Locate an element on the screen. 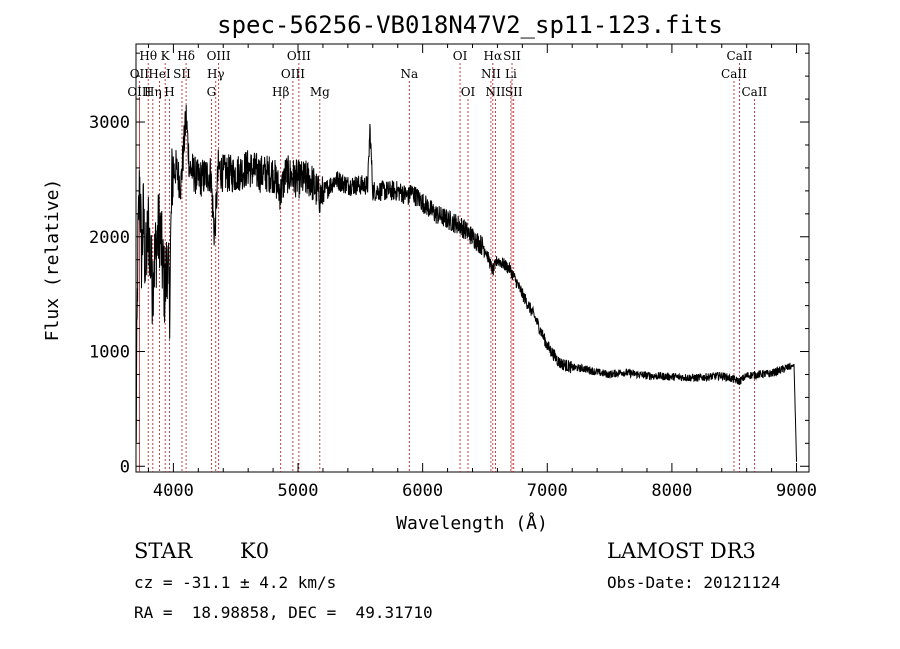 This screenshot has width=900, height=649. x-tick-label: 9000 is located at coordinates (796, 491).